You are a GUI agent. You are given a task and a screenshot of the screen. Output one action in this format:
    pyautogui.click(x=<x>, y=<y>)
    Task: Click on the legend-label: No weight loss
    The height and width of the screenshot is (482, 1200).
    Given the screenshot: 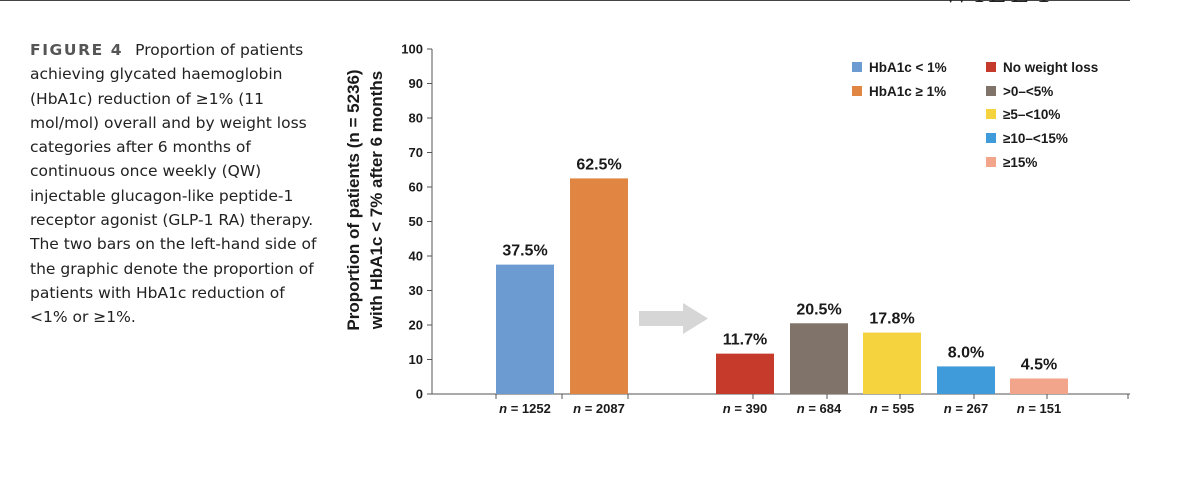 What is the action you would take?
    pyautogui.click(x=1050, y=67)
    